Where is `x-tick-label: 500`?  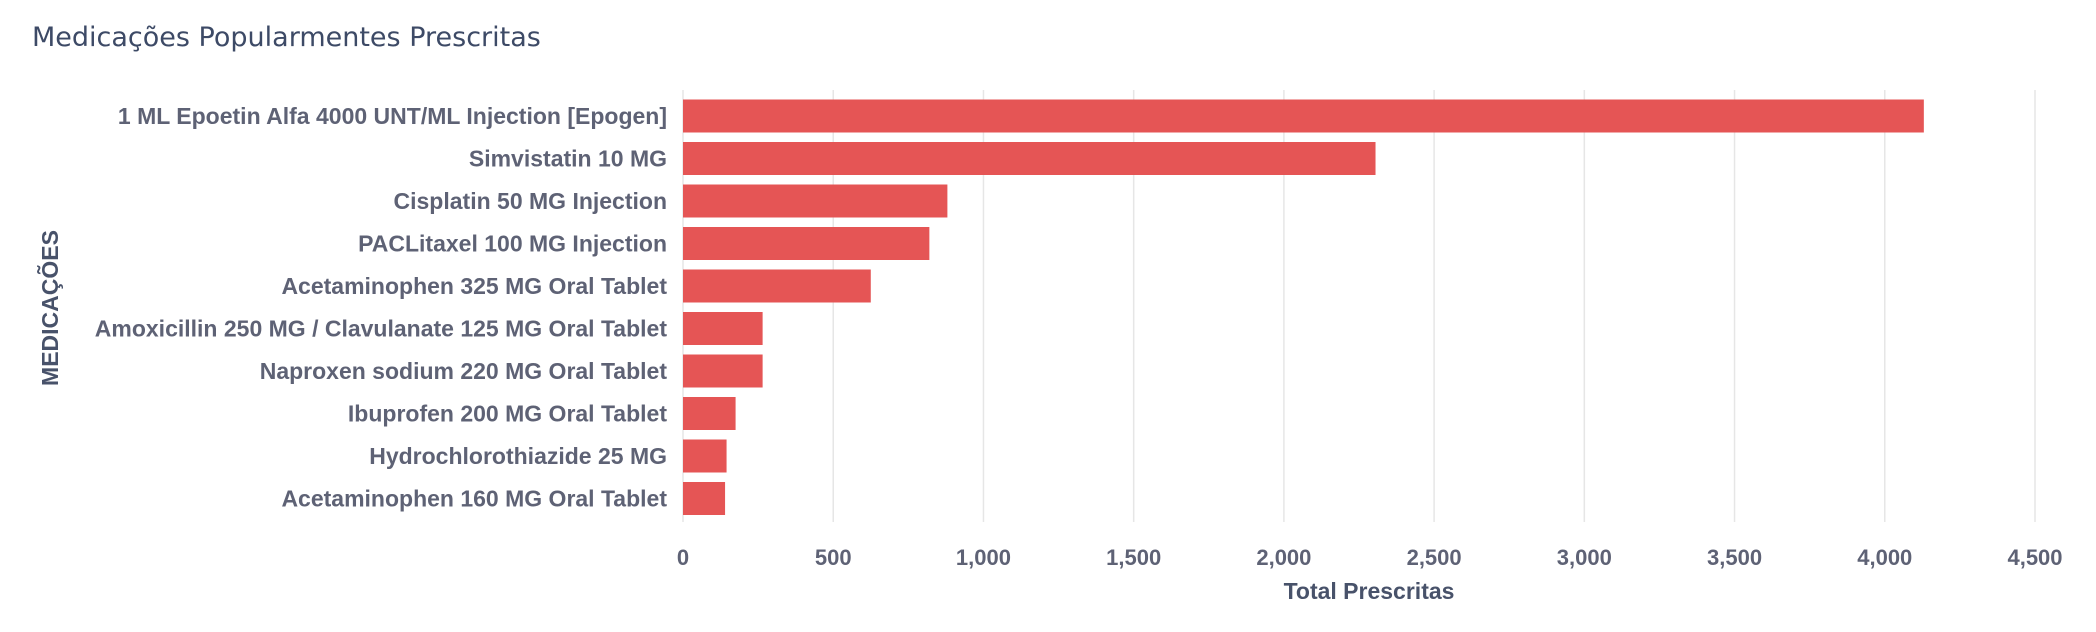
x-tick-label: 500 is located at coordinates (833, 557).